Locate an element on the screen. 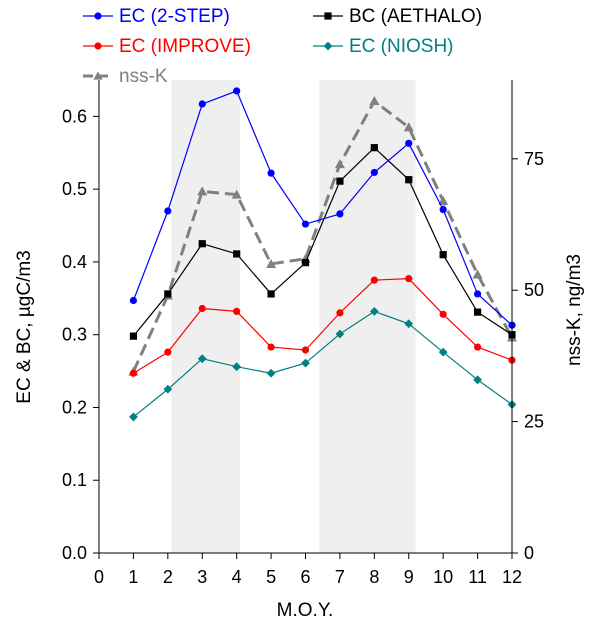  x-tick-label: 3 is located at coordinates (202, 577).